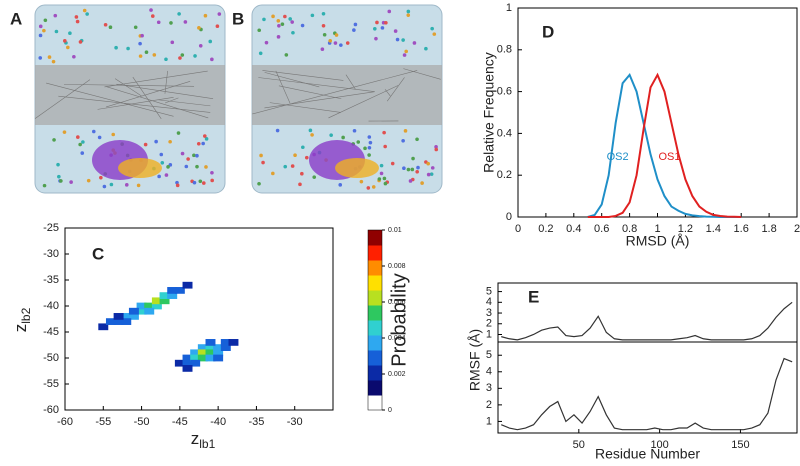 This screenshot has width=800, height=466. Describe the element at coordinates (51, 332) in the screenshot. I see `y-tick-label: -45` at that location.